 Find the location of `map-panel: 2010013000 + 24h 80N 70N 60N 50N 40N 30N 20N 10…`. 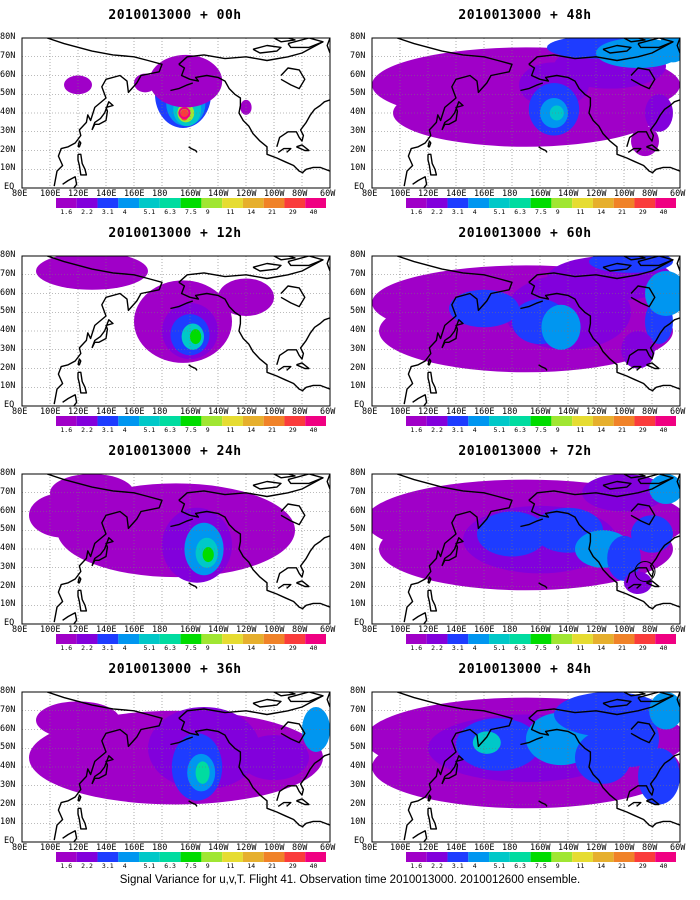

map-panel: 2010013000 + 24h 80N 70N 60N 50N 40N 30N 20N 10… is located at coordinates (175, 546).